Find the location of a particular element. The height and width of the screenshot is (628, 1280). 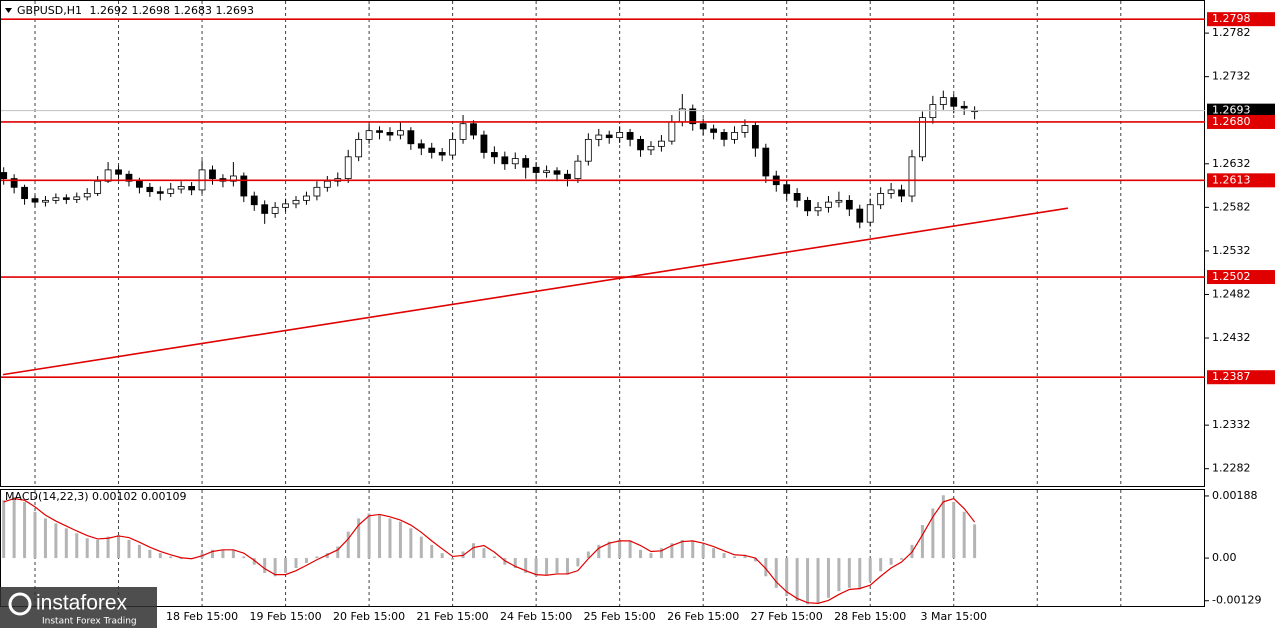

macd-value: 0.00102 is located at coordinates (115, 496).